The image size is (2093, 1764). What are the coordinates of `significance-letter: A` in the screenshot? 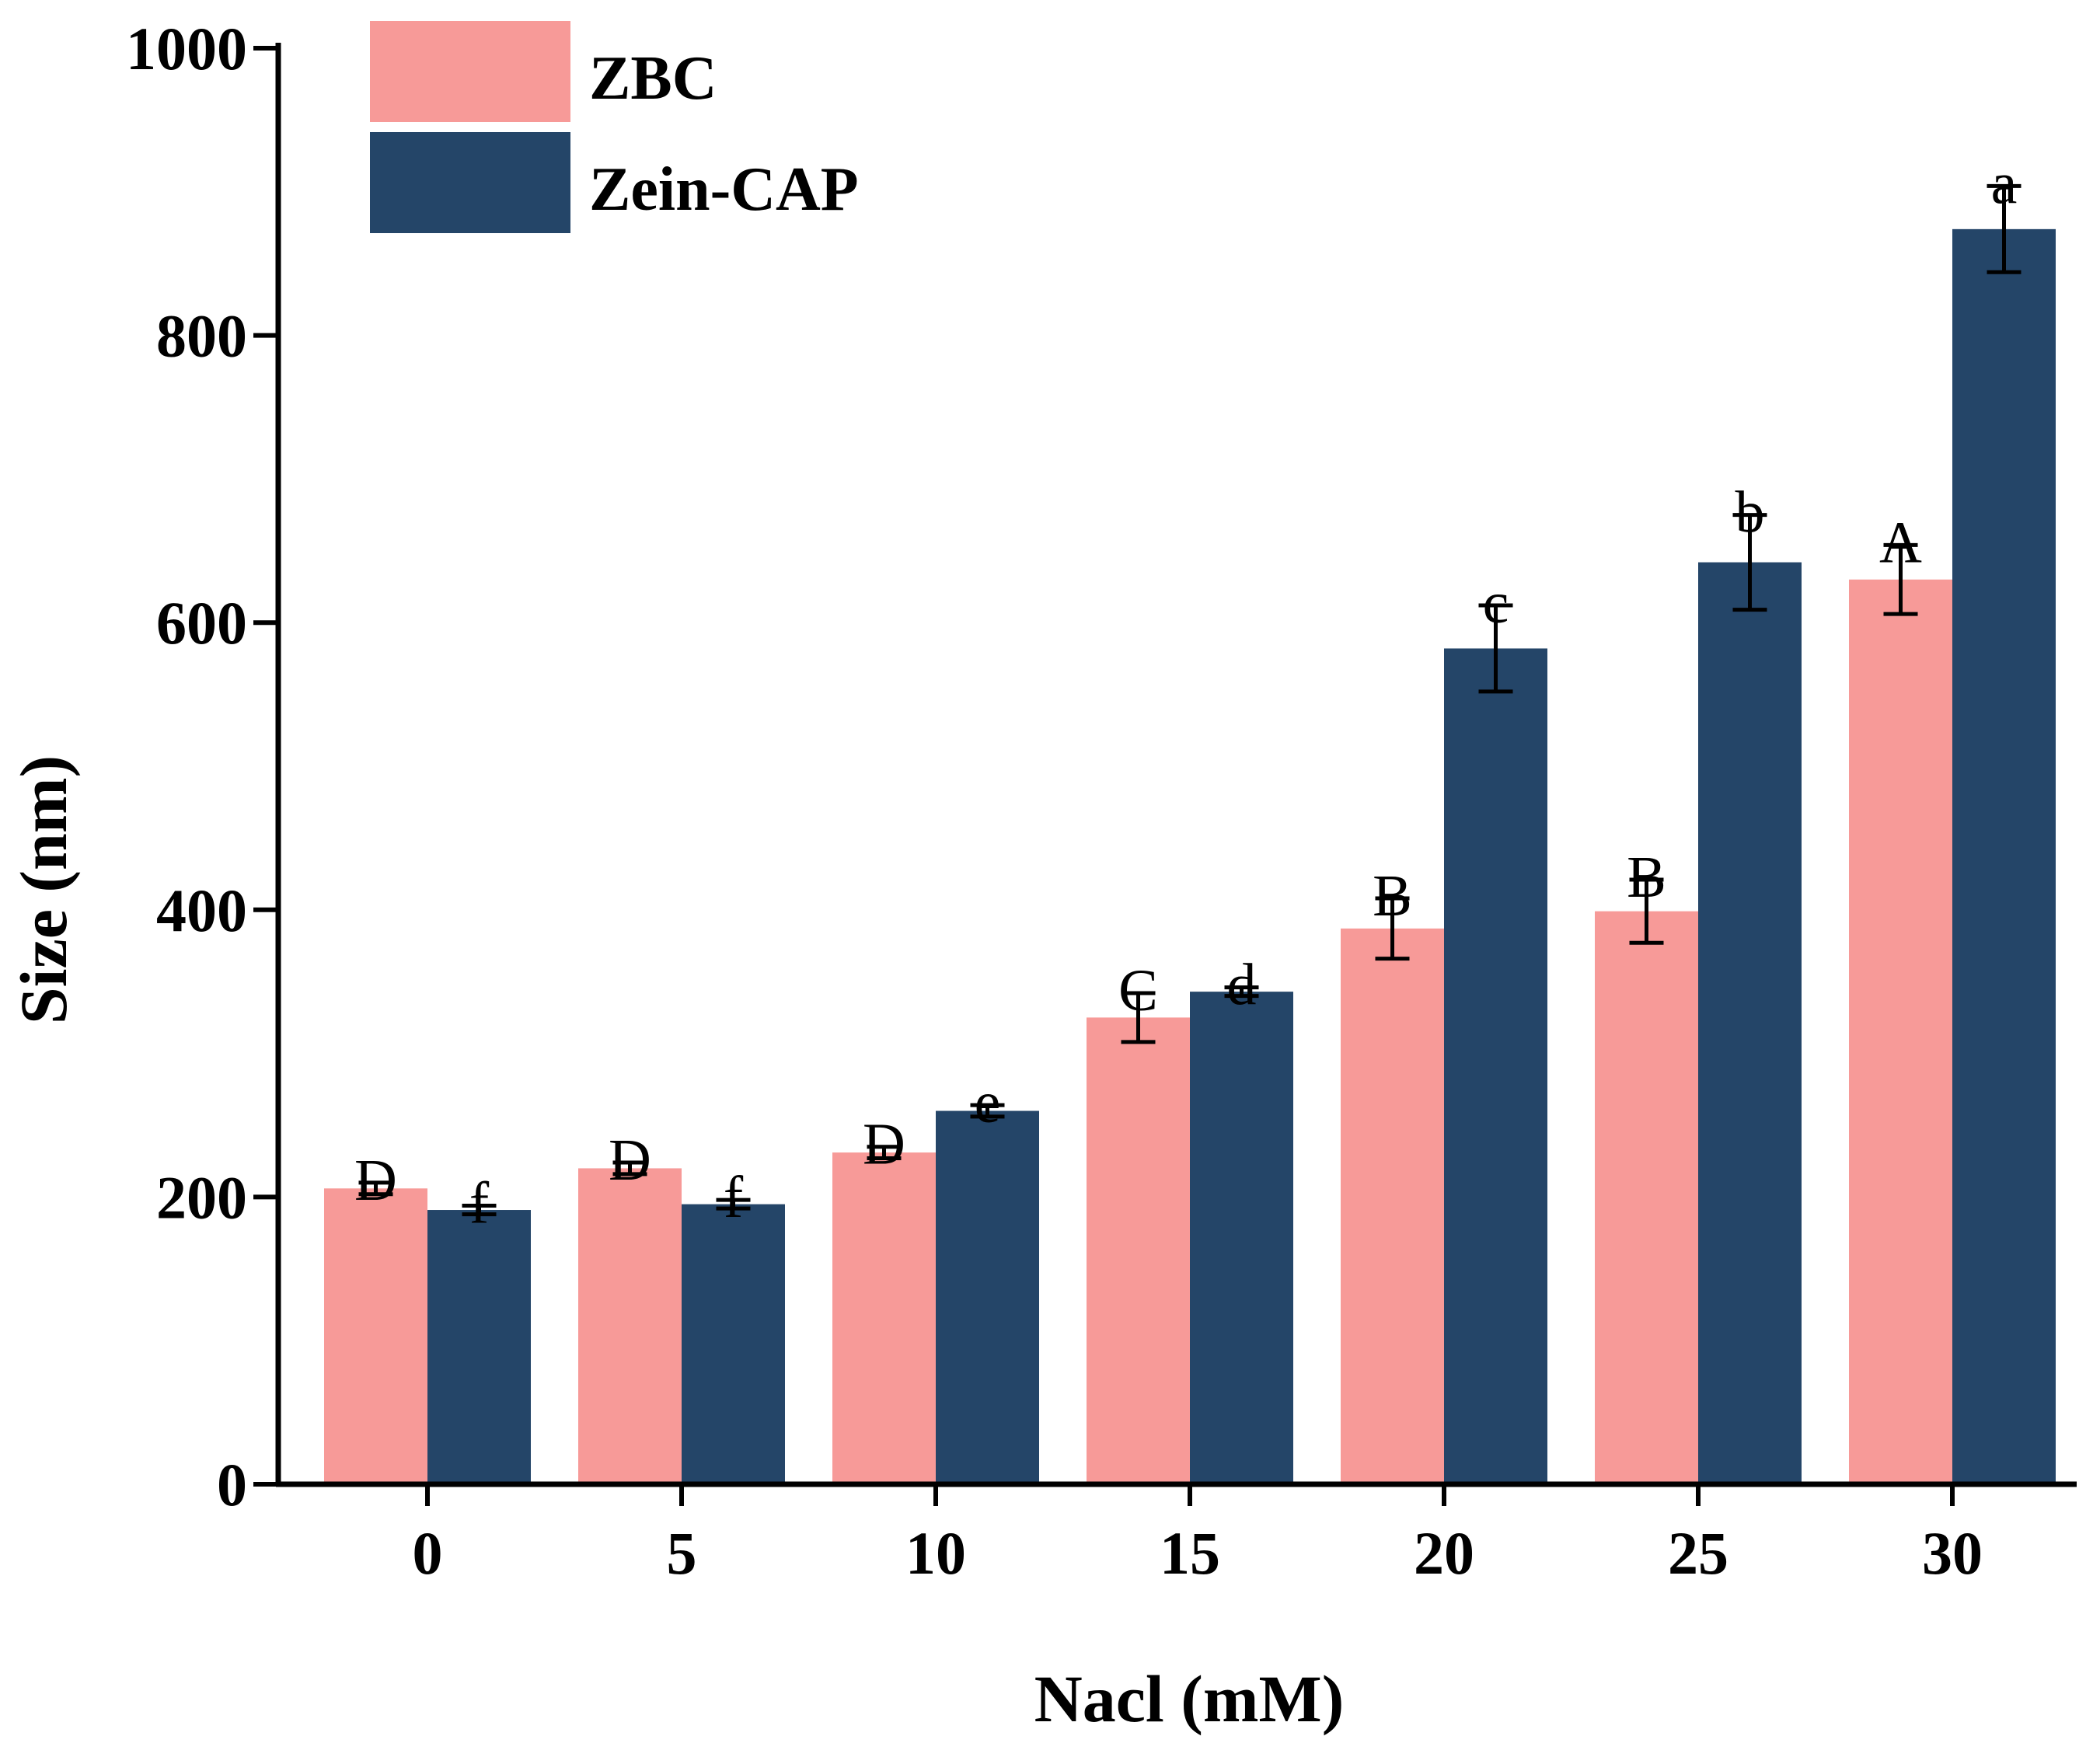 It's located at (1900, 542).